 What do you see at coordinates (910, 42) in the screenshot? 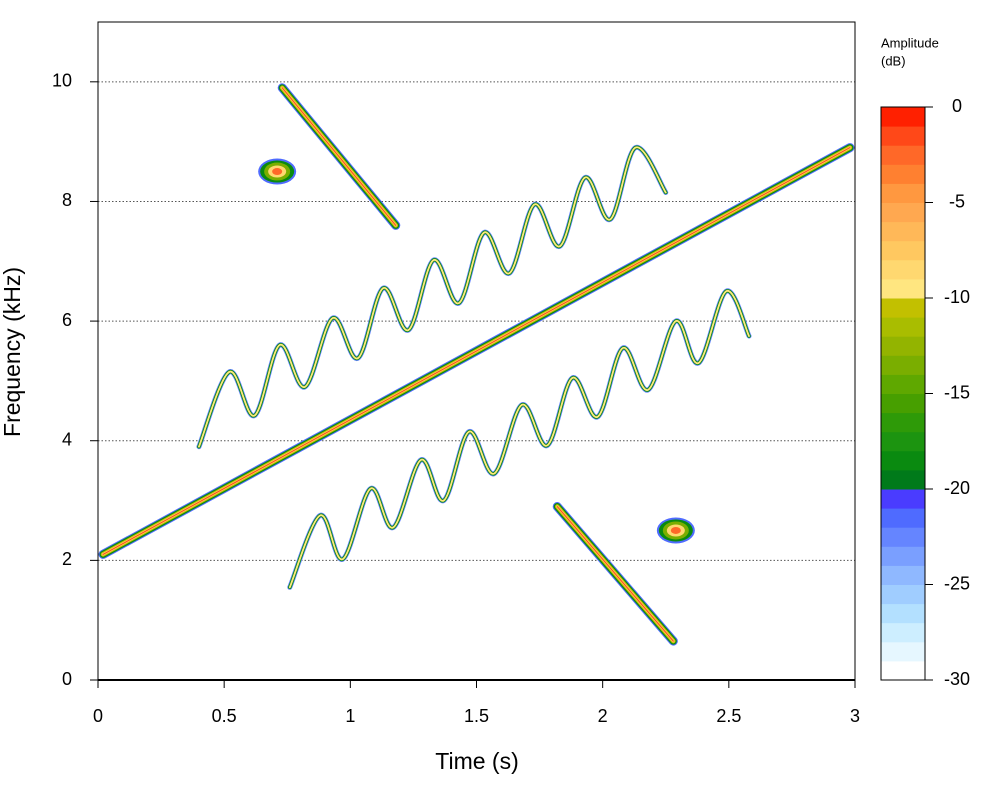
I see `colorbar-title: Amplitude` at bounding box center [910, 42].